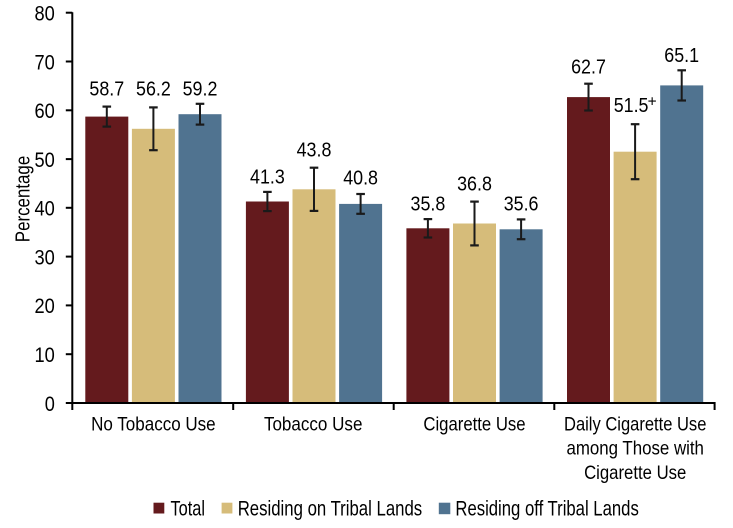 Image resolution: width=733 pixels, height=528 pixels. What do you see at coordinates (521, 205) in the screenshot?
I see `svg-text: 35.6` at bounding box center [521, 205].